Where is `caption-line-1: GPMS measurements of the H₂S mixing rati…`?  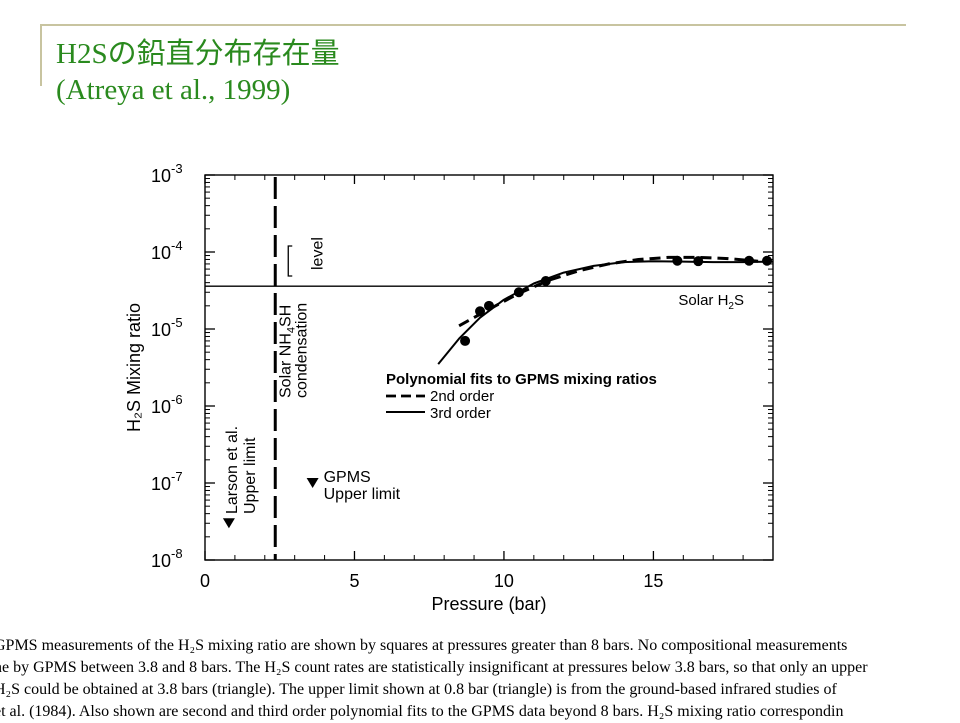 caption-line-1: GPMS measurements of the H₂S mixing rati… is located at coordinates (424, 645).